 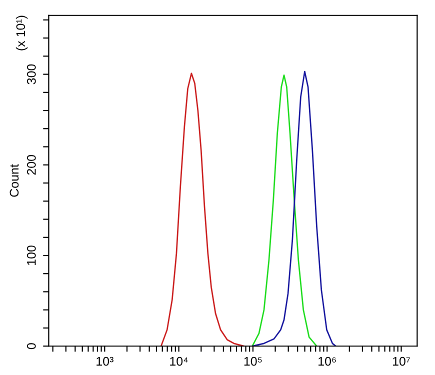 What do you see at coordinates (401, 361) in the screenshot?
I see `x-tick-label: 10⁷` at bounding box center [401, 361].